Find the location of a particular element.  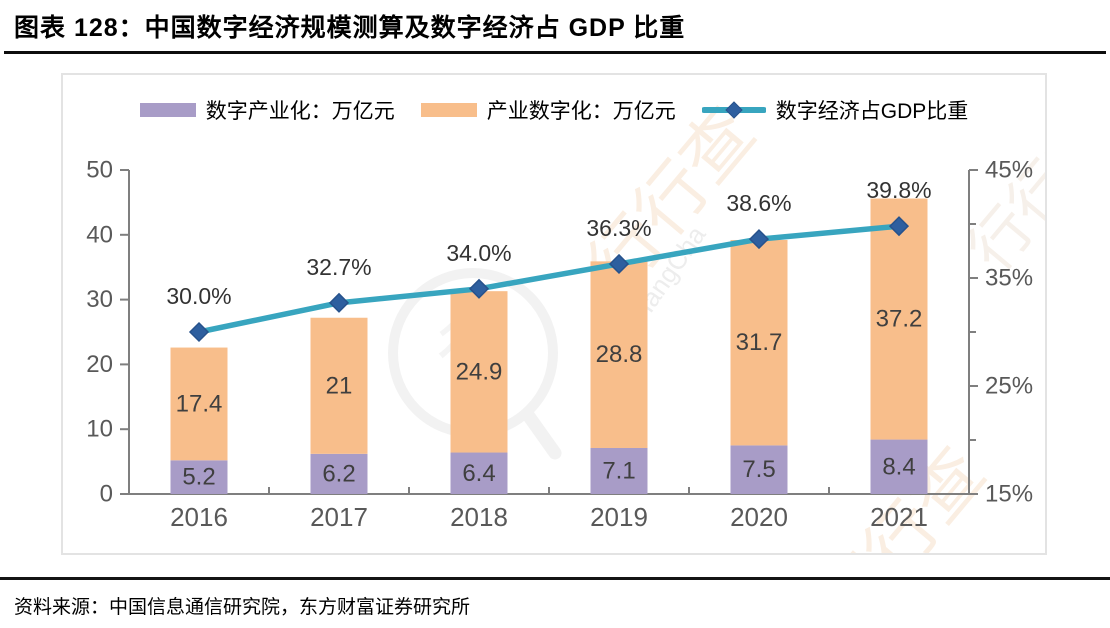

left-axis-tick-label: 20 is located at coordinates (99, 364).